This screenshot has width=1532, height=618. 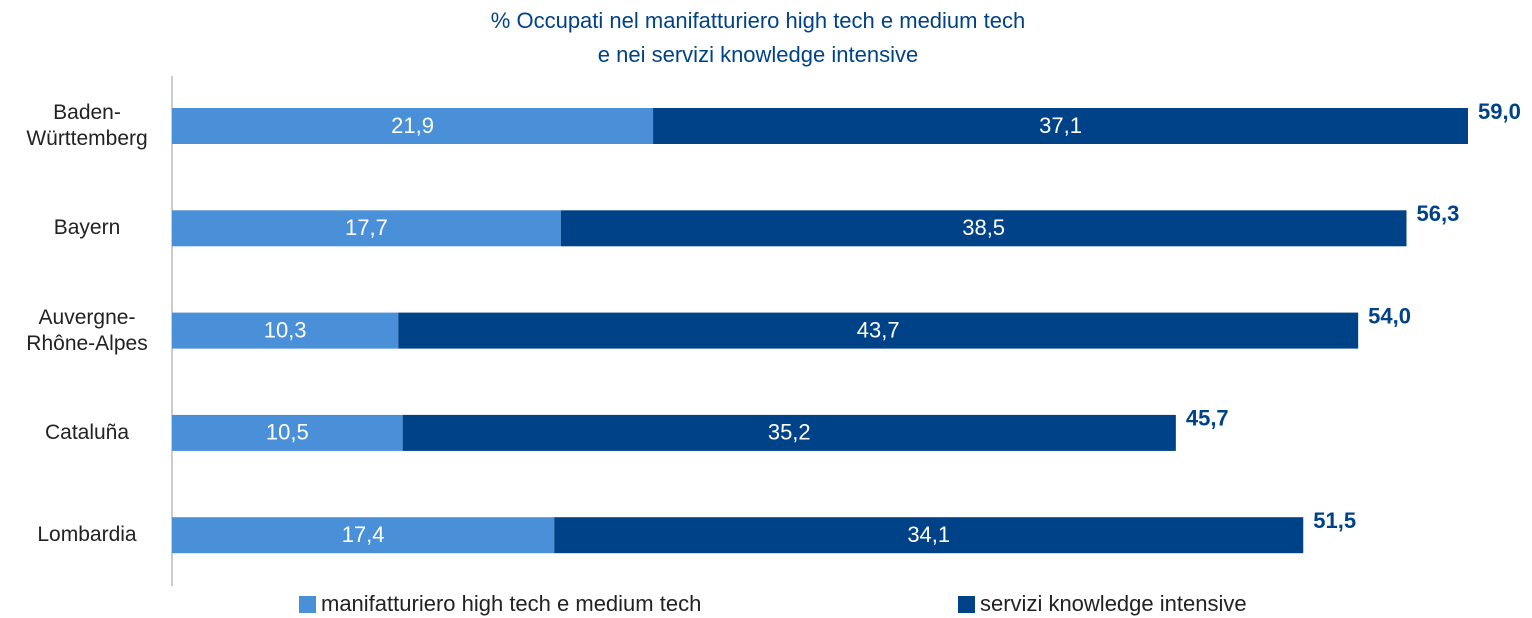 I want to click on legend-label: servizi knowledge intensive, so click(x=1113, y=603).